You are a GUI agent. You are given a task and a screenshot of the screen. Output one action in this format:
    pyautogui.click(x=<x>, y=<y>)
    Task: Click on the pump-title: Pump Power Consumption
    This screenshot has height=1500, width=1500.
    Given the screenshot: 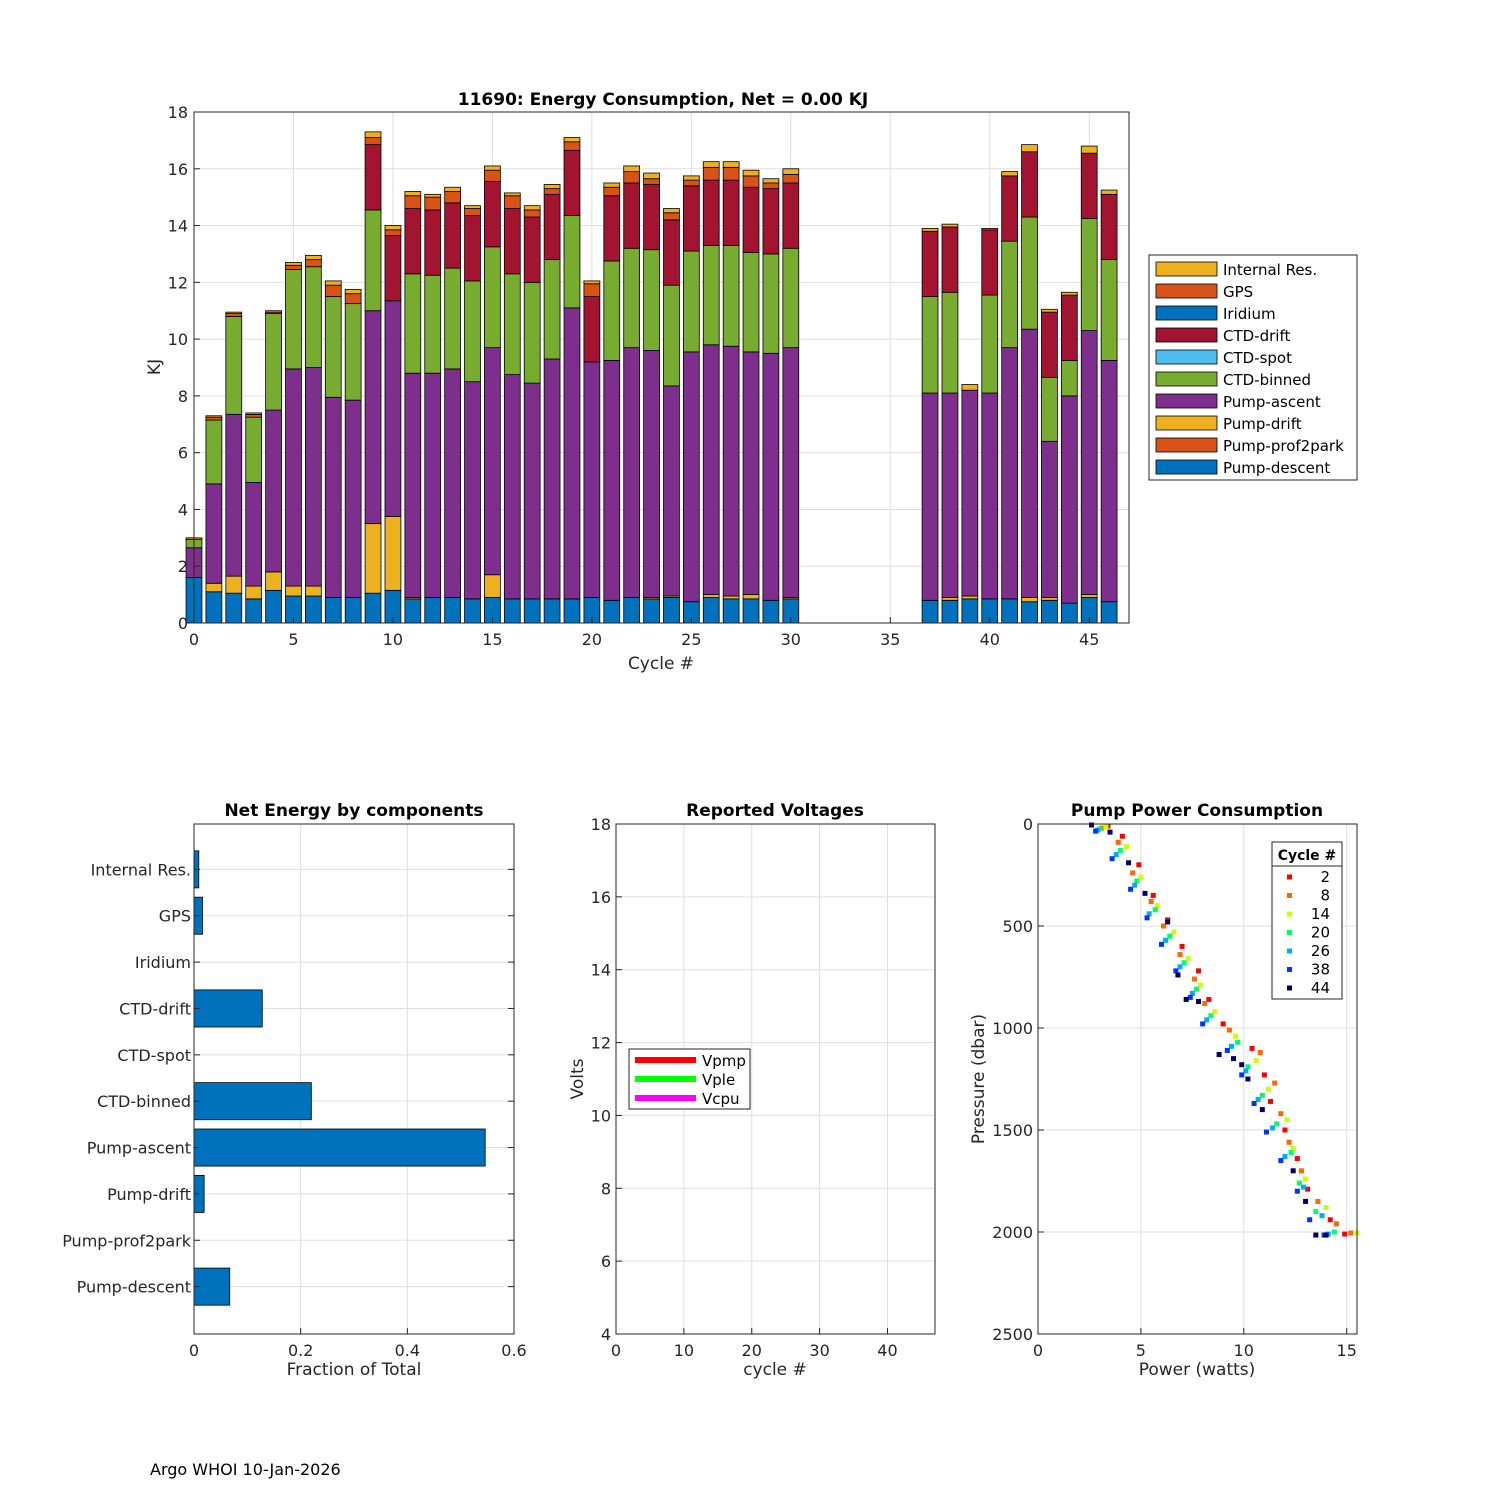 What is the action you would take?
    pyautogui.click(x=1197, y=811)
    